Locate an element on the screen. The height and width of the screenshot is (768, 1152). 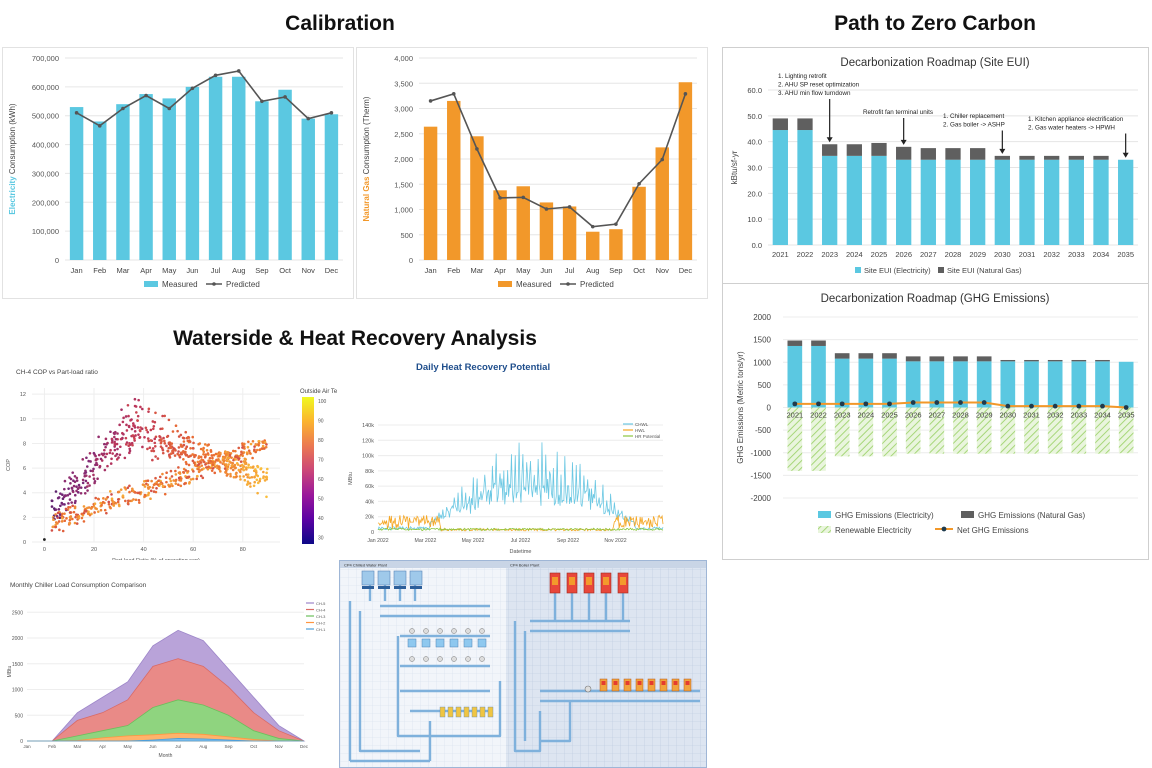
x-tick-label: 2022 is located at coordinates (818, 415).